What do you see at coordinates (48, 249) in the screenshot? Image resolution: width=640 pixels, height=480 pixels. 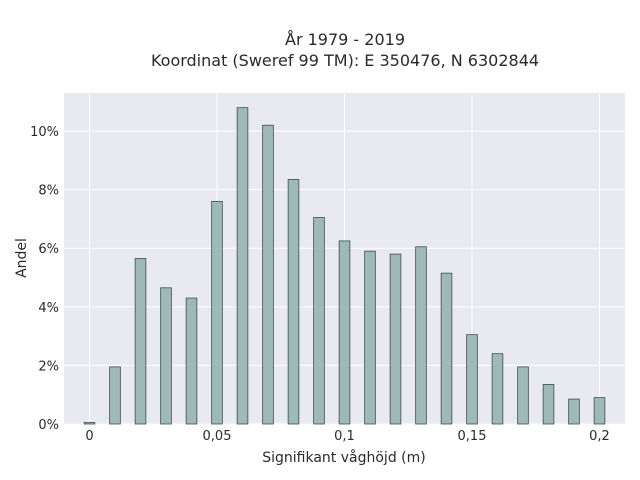 I see `y-tick-label: 6%` at bounding box center [48, 249].